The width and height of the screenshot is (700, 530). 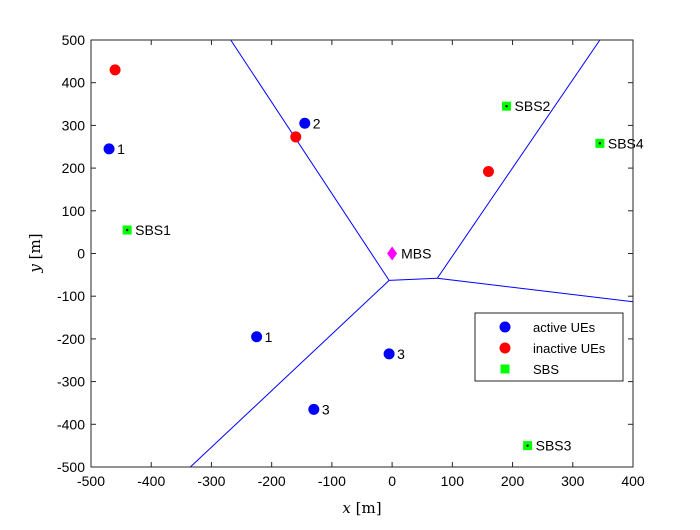 I want to click on point-label: SBS3, so click(x=554, y=446).